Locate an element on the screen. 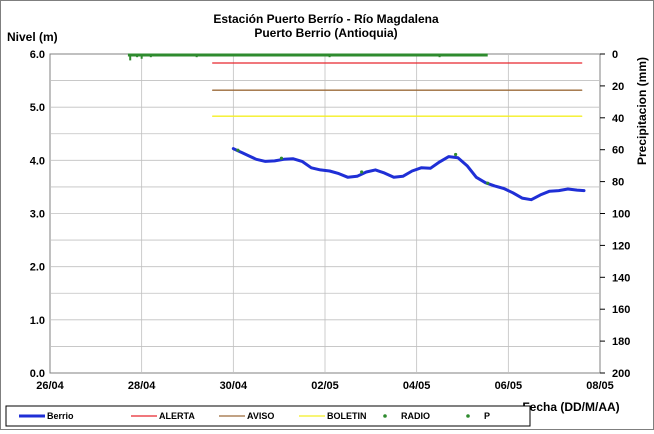 This screenshot has width=654, height=434. y-left-tick-label: 1.0 is located at coordinates (37, 321).